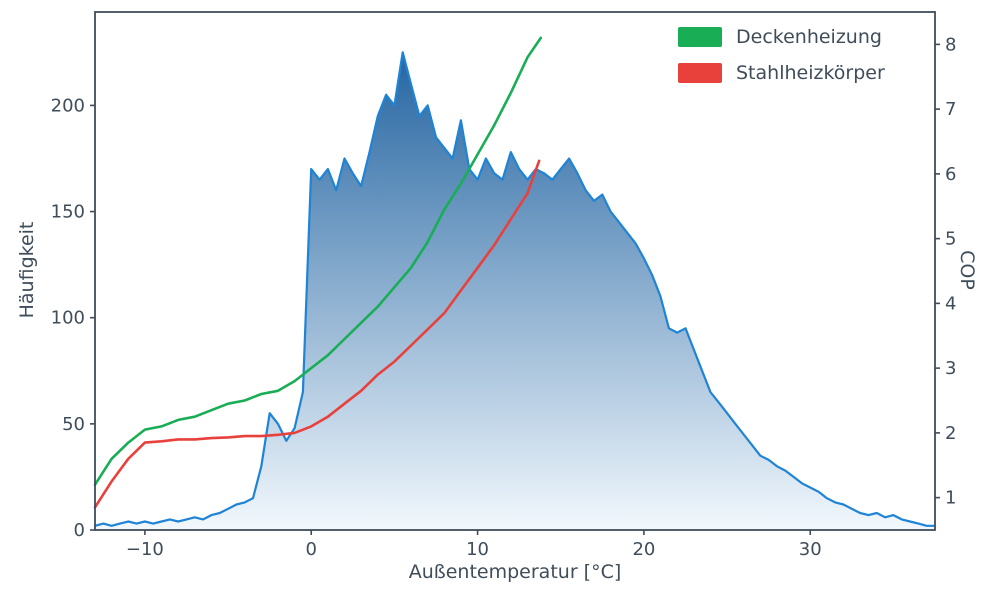  Describe the element at coordinates (950, 44) in the screenshot. I see `y-tick-label-right: 8` at that location.